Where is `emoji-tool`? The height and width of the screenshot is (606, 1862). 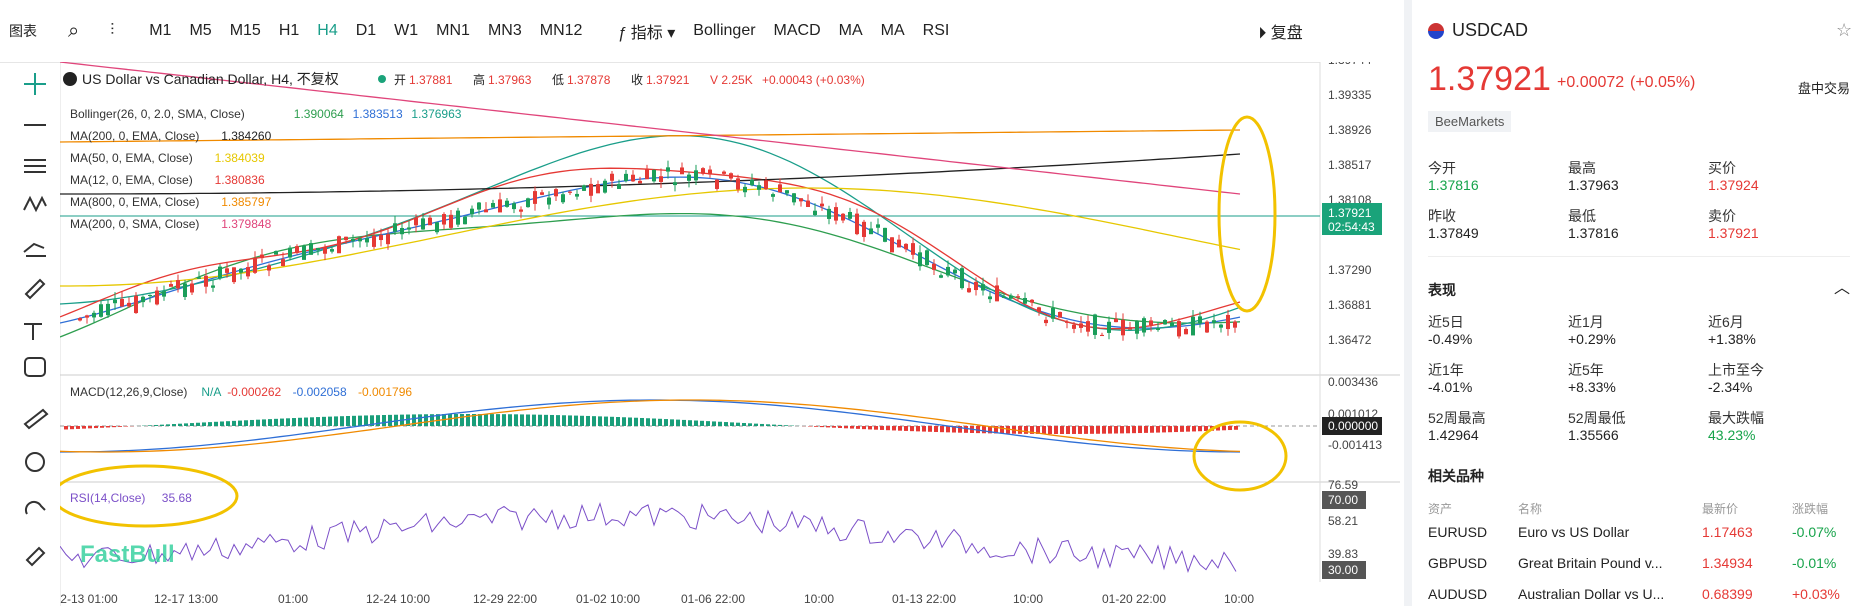
emoji-tool is located at coordinates (35, 367).